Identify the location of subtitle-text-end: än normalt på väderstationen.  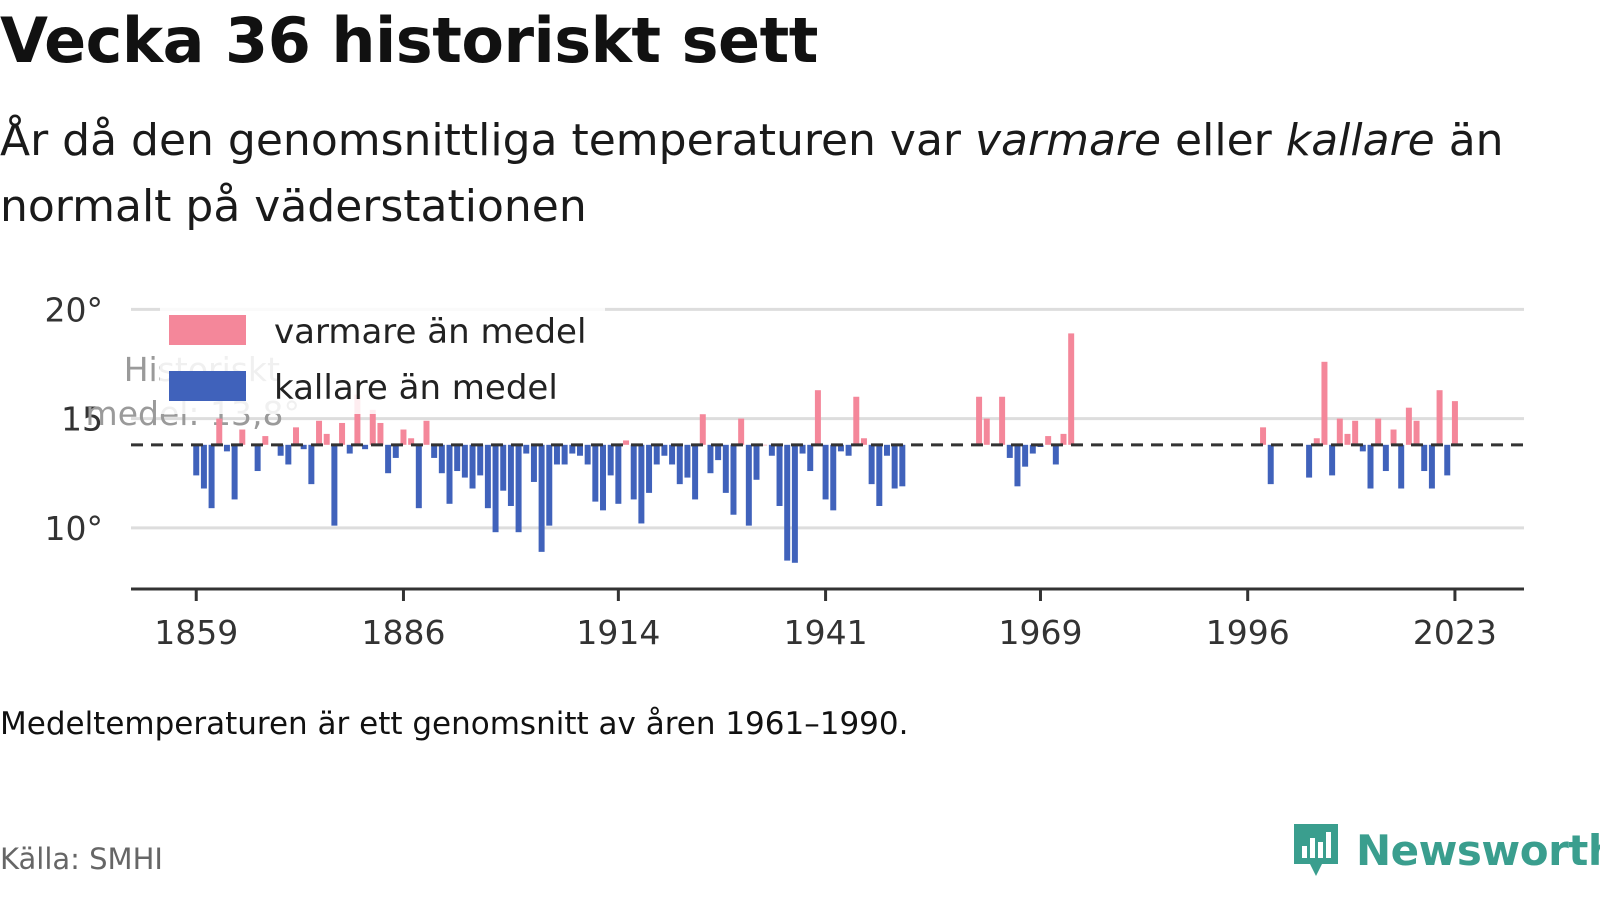
(752, 173).